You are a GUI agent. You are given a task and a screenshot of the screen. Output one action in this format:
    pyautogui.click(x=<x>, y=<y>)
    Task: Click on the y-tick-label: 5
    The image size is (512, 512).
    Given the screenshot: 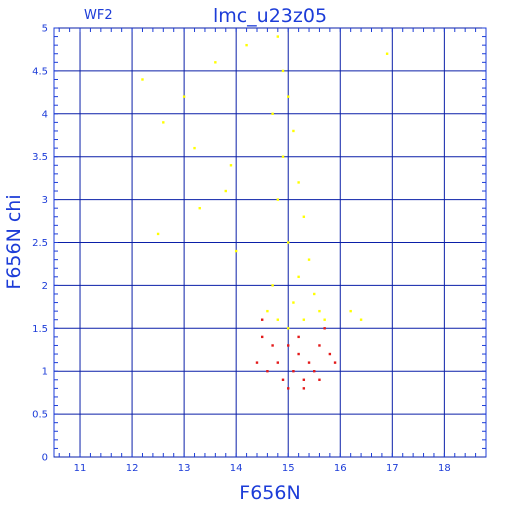 What is the action you would take?
    pyautogui.click(x=45, y=29)
    